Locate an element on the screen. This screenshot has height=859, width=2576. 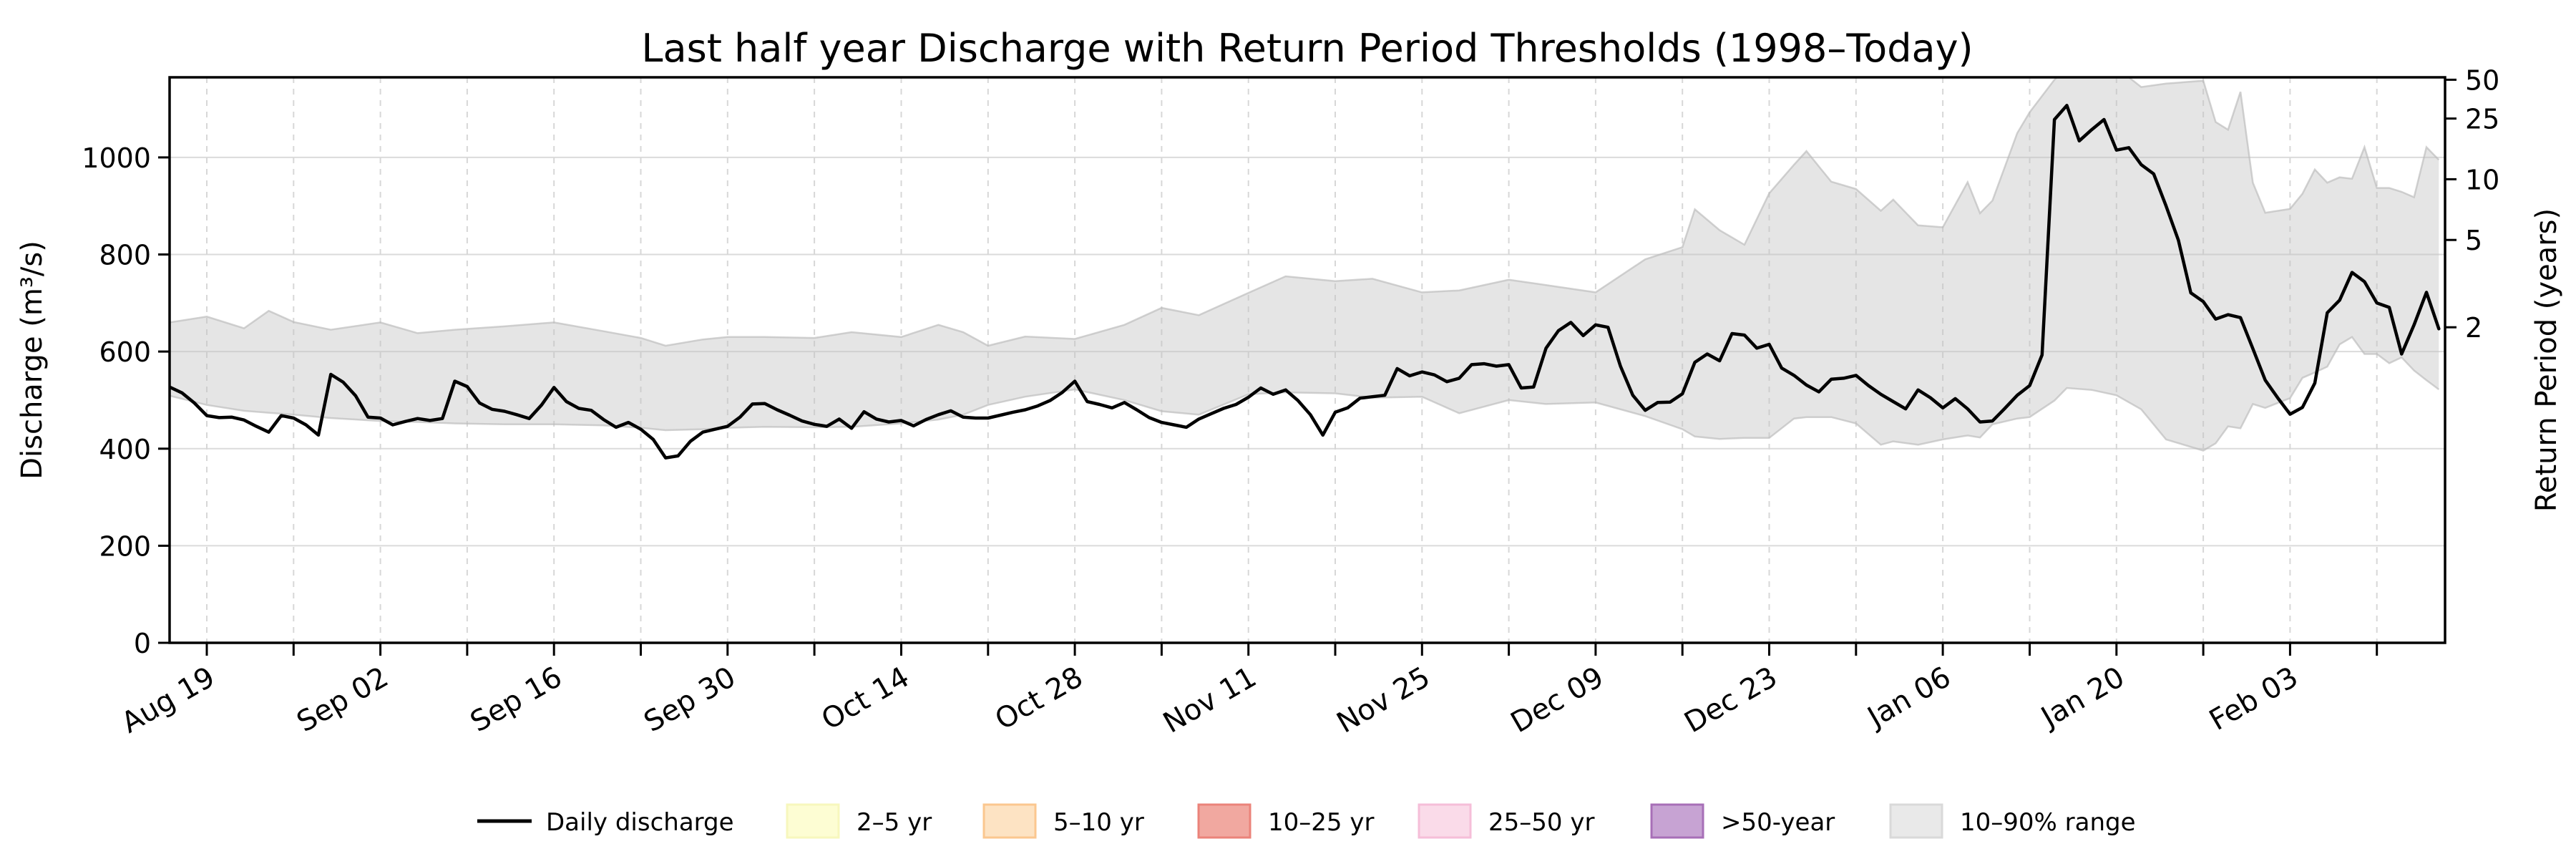
right-axis-label: Return Period (years) is located at coordinates (2546, 360).